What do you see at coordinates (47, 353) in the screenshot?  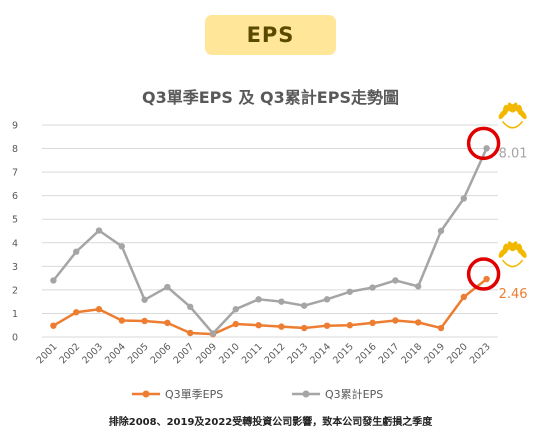 I see `x-tick-label: 2001` at bounding box center [47, 353].